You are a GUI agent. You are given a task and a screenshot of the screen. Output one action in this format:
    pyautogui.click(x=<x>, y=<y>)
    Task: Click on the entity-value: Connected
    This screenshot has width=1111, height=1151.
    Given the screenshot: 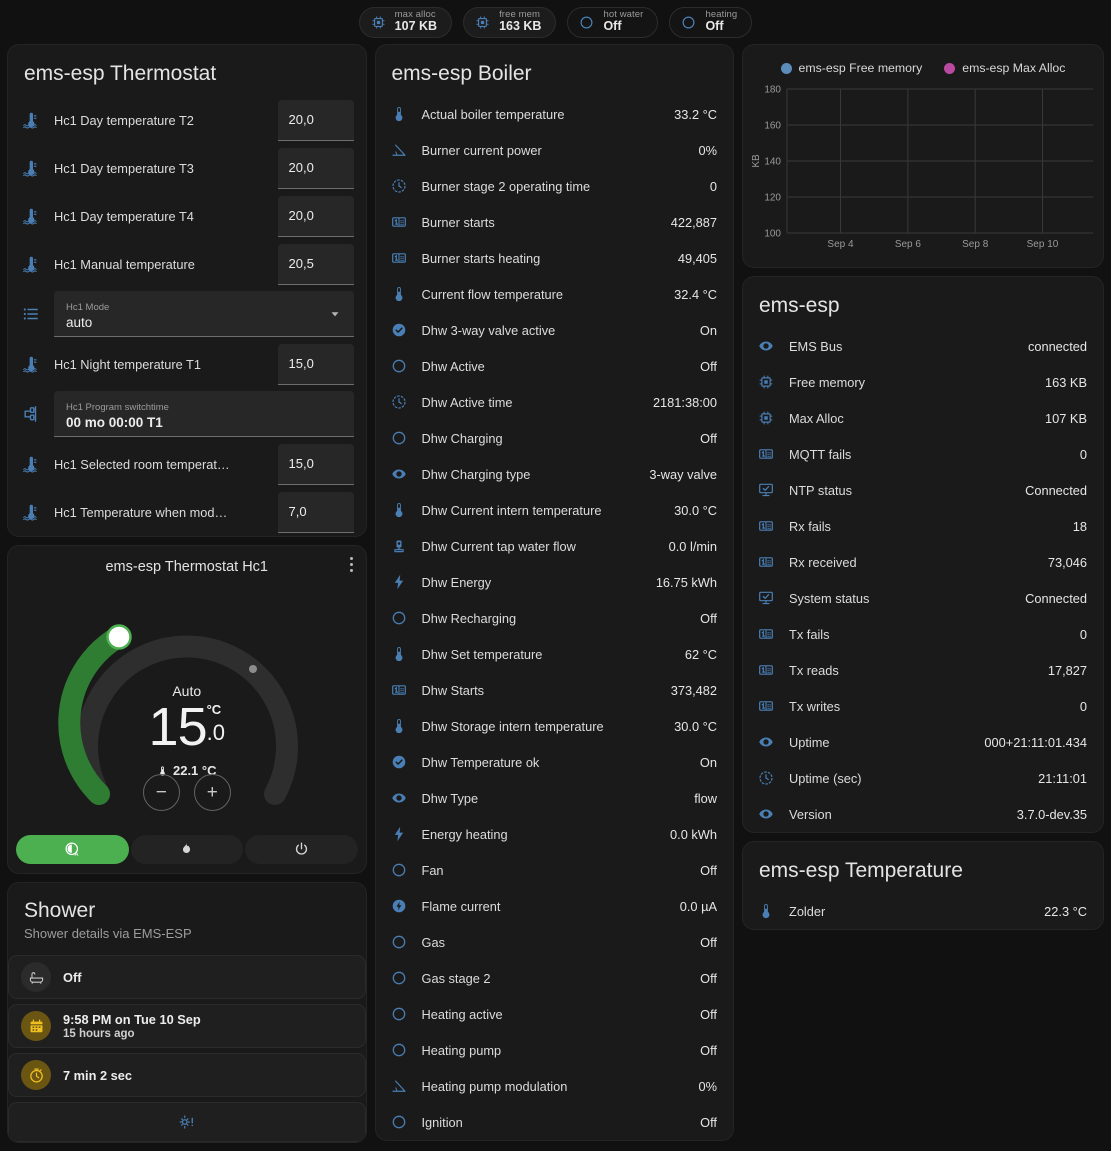 What is the action you would take?
    pyautogui.click(x=1056, y=490)
    